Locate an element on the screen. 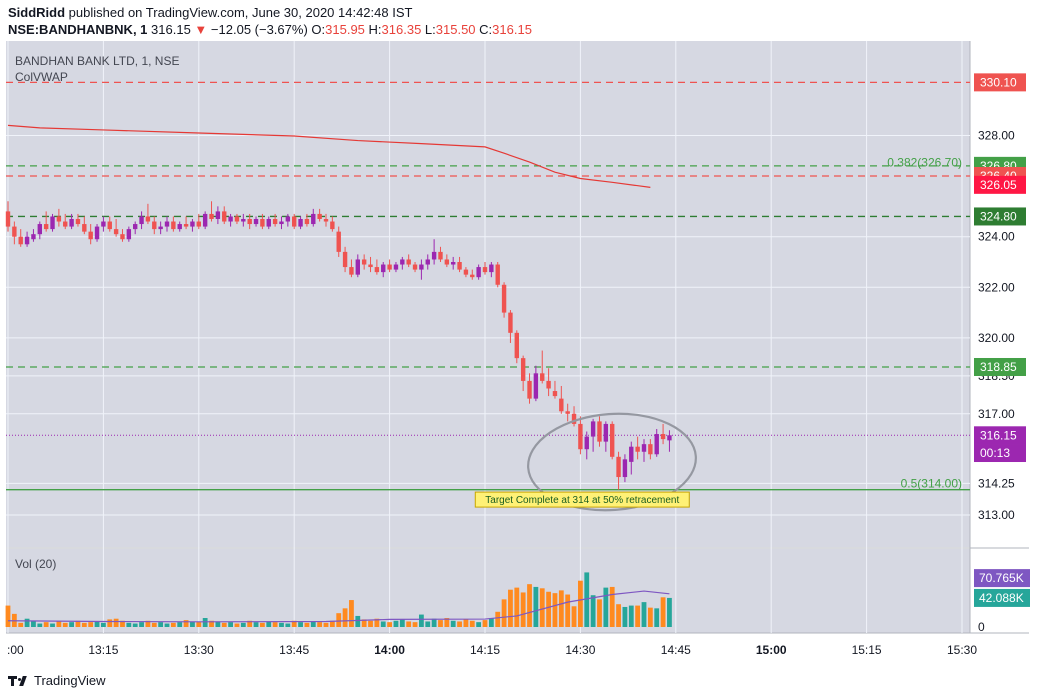 This screenshot has height=700, width=1037. footer-brand: TradingView is located at coordinates (57, 680).